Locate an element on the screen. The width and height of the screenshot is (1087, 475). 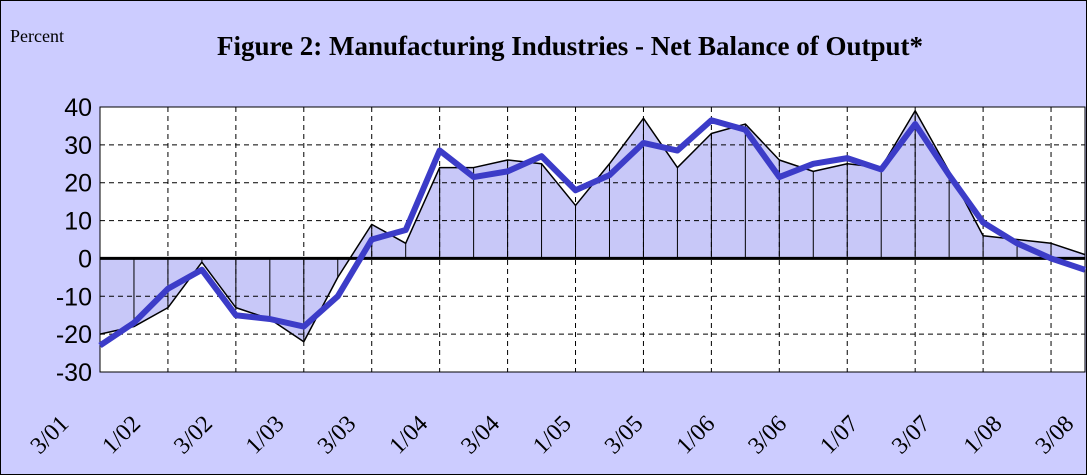
x-tick-label: 3/02 is located at coordinates (193, 435).